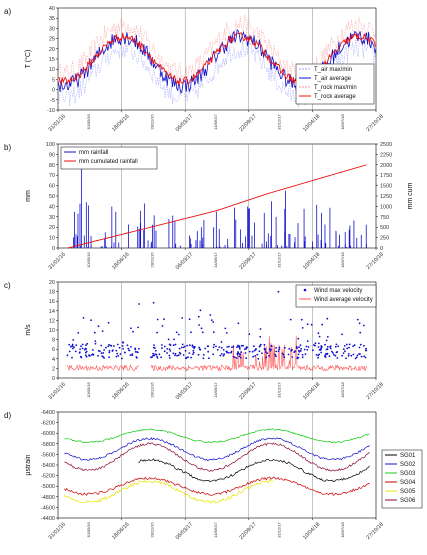 The height and width of the screenshot is (555, 427). Describe the element at coordinates (184, 531) in the screenshot. I see `x-tick-label: 06/03/17` at that location.